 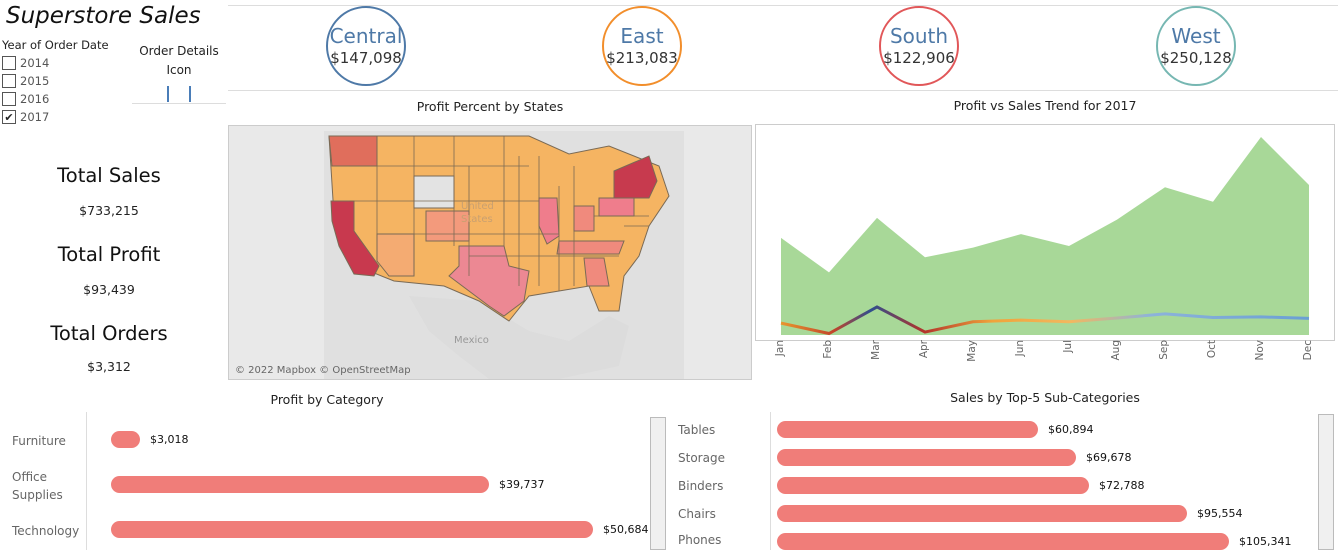 What do you see at coordinates (103, 16) in the screenshot?
I see `dashboard-title: Superstore Sales` at bounding box center [103, 16].